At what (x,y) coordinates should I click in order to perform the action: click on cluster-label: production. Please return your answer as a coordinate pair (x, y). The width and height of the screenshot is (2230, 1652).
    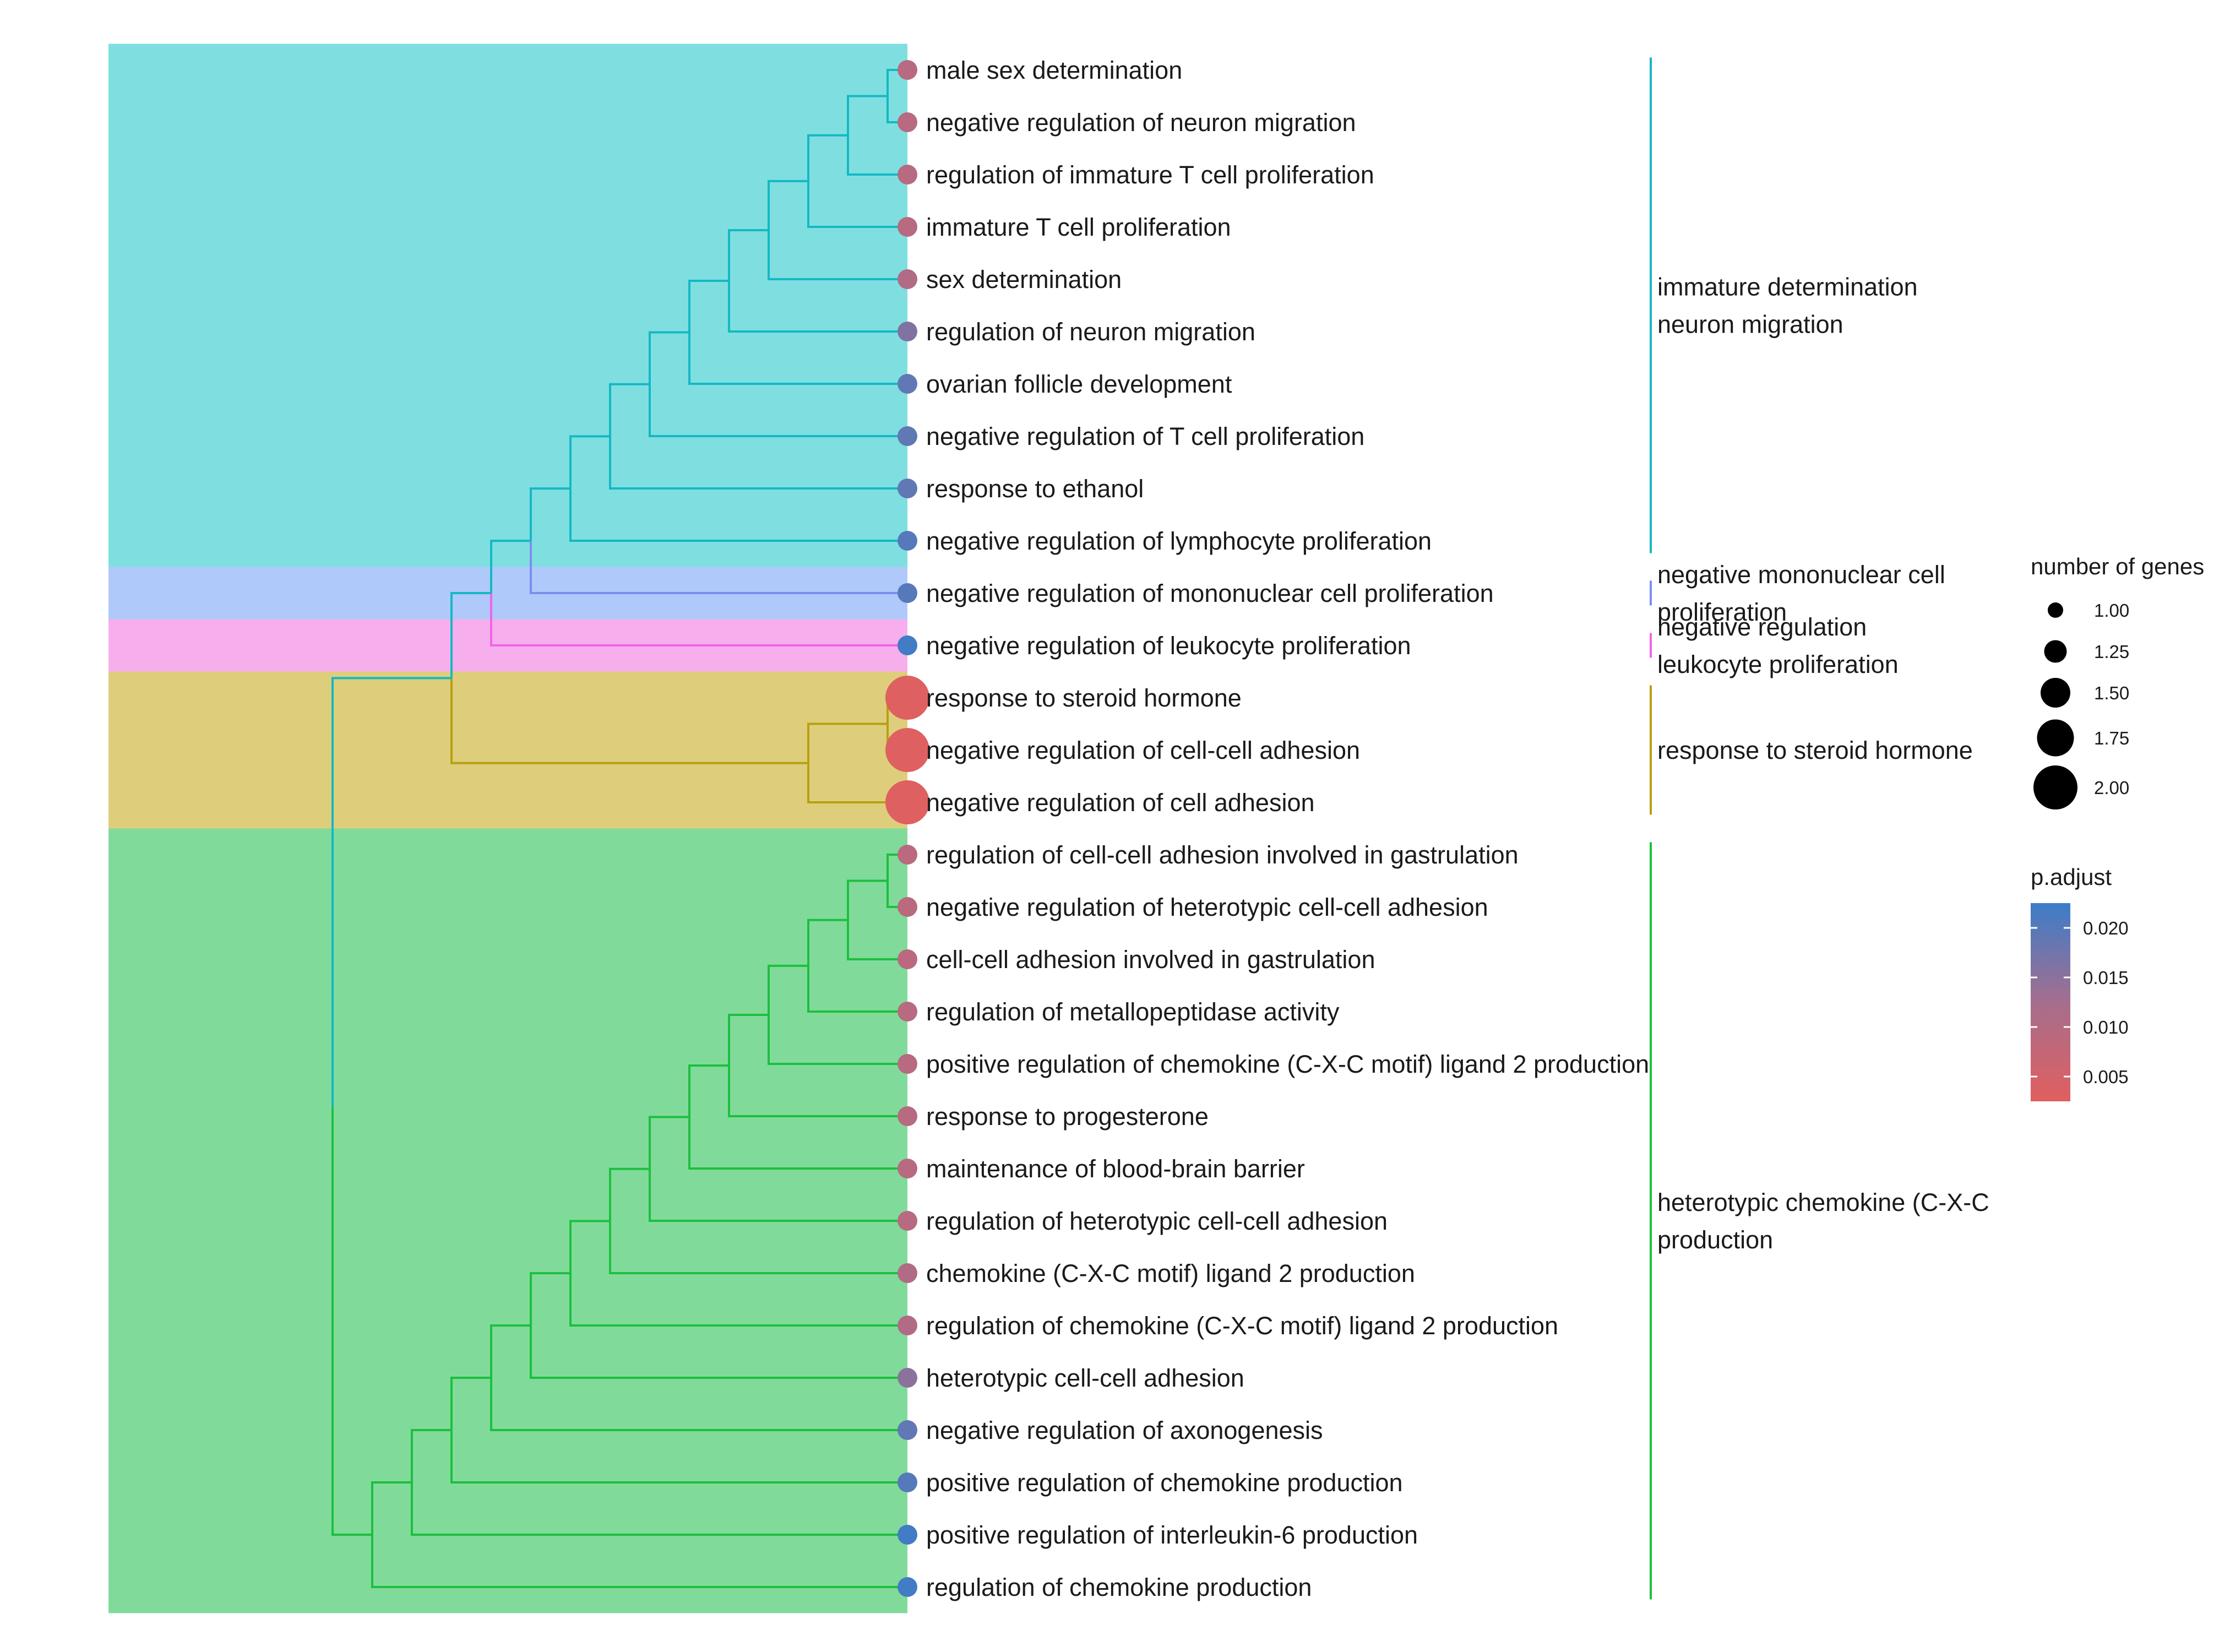
    Looking at the image, I should click on (1715, 1240).